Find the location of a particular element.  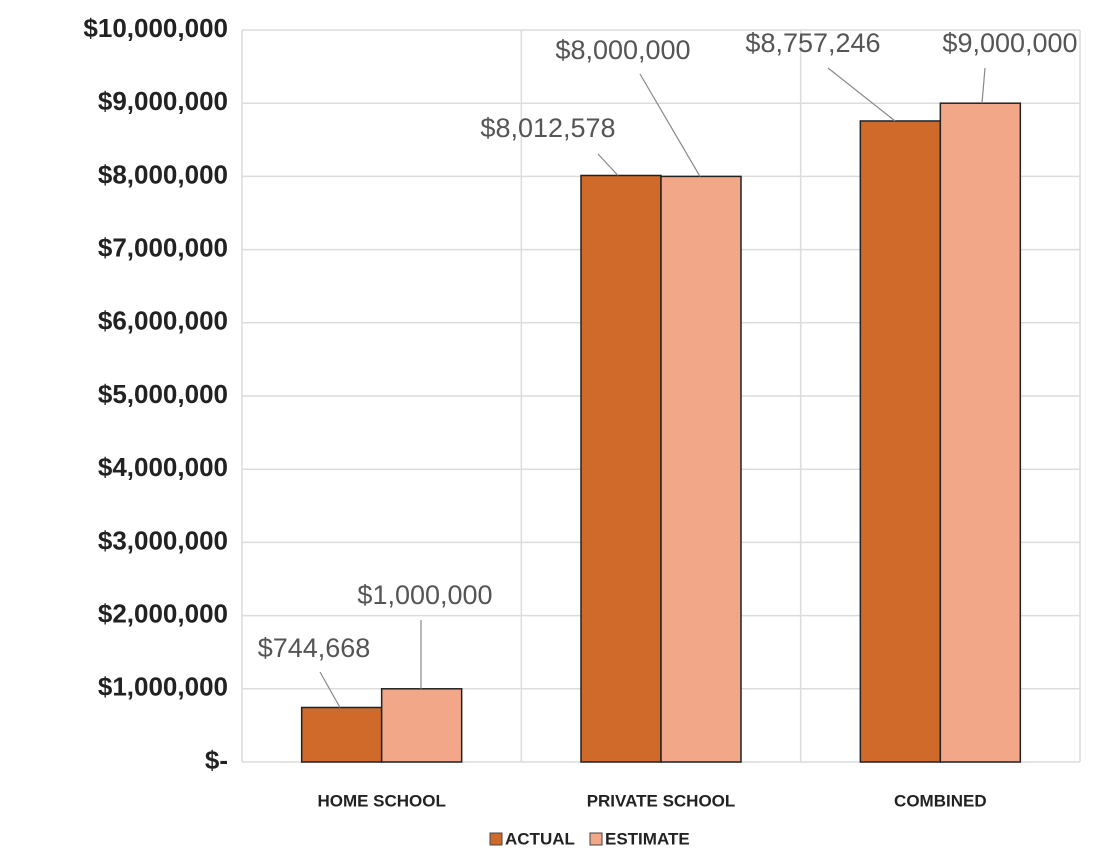

y-tick-label: $5,000,000 is located at coordinates (163, 394).